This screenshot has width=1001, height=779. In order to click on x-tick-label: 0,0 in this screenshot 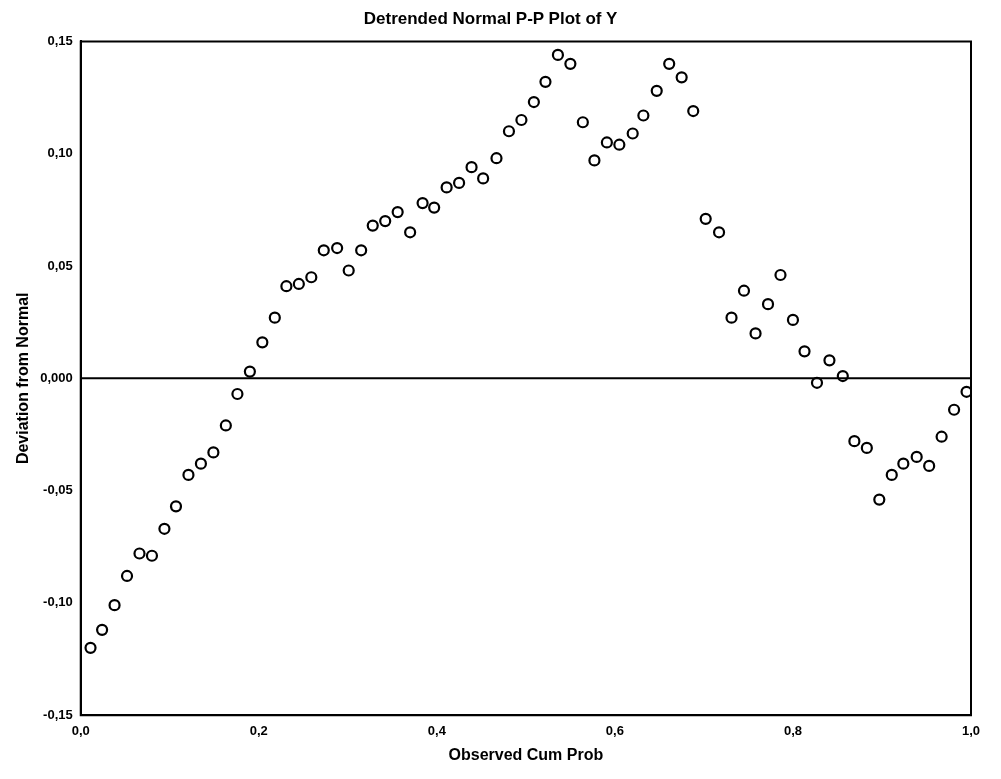, I will do `click(80, 730)`.